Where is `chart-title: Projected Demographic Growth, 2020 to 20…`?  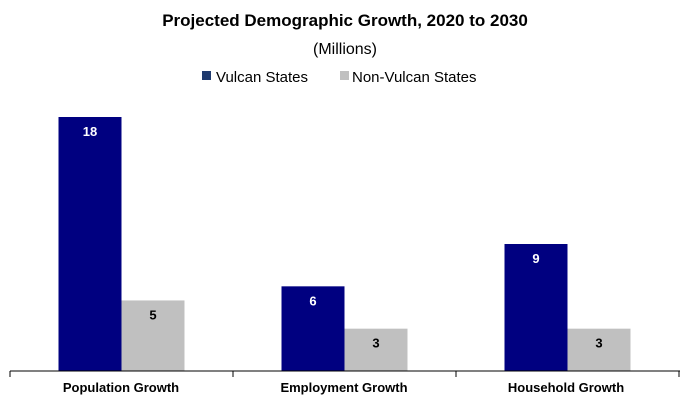
chart-title: Projected Demographic Growth, 2020 to 20… is located at coordinates (345, 20).